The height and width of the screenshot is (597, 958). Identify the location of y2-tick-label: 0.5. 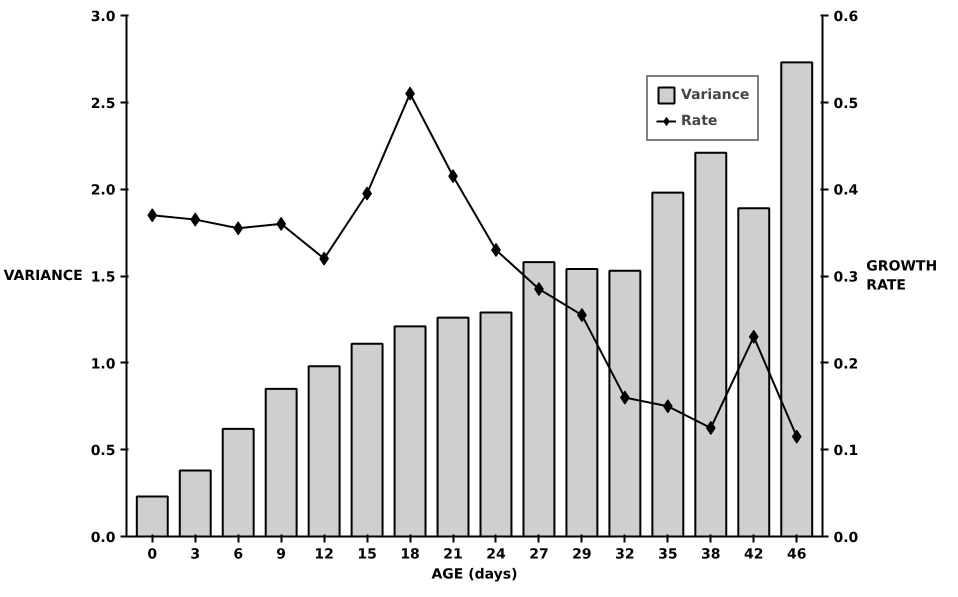
(846, 104).